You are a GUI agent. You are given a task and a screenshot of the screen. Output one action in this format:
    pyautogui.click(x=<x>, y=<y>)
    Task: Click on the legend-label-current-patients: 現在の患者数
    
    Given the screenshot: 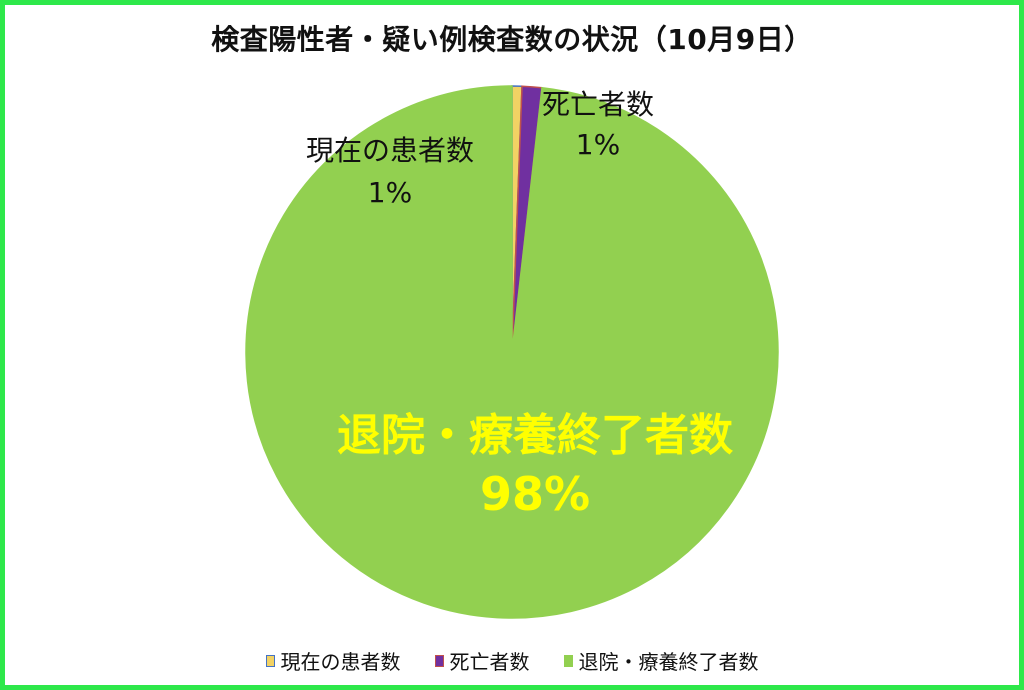 What is the action you would take?
    pyautogui.click(x=340, y=662)
    